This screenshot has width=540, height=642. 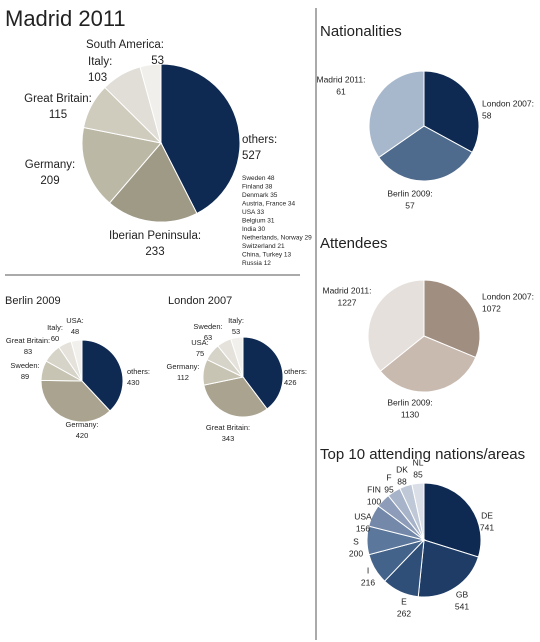 What do you see at coordinates (389, 489) in the screenshot?
I see `slice-value: 95` at bounding box center [389, 489].